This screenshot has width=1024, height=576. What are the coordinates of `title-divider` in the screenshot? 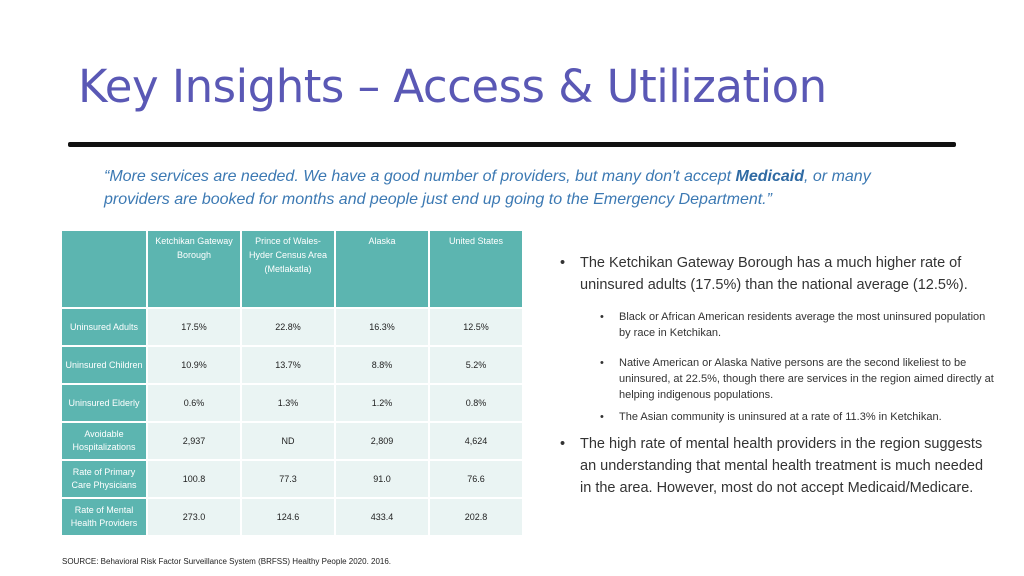 It's located at (512, 144).